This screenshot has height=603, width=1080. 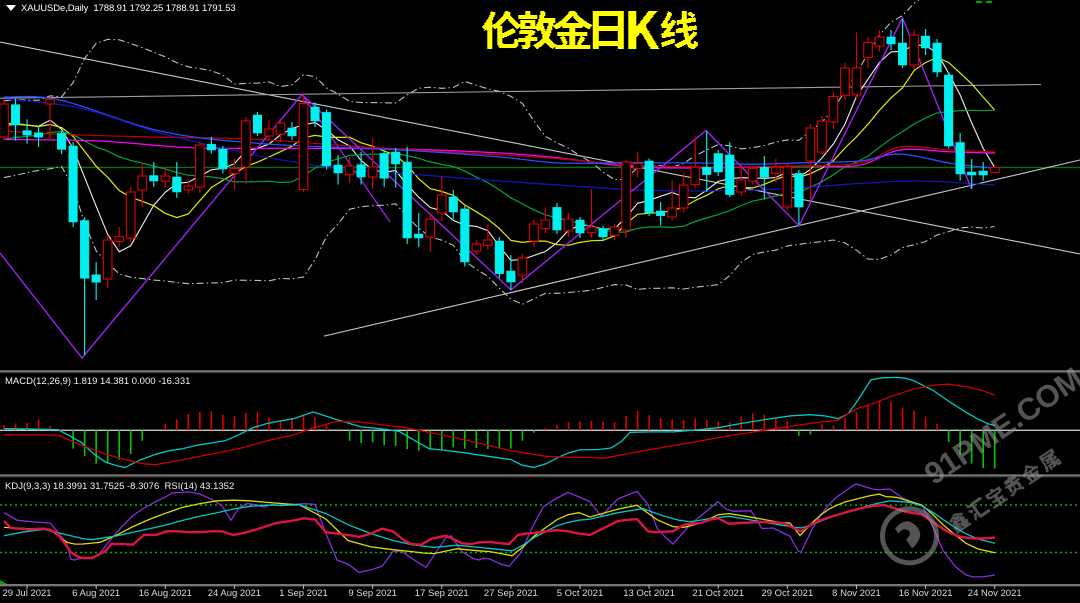 What do you see at coordinates (580, 593) in the screenshot?
I see `date-label: 5 Oct 2021` at bounding box center [580, 593].